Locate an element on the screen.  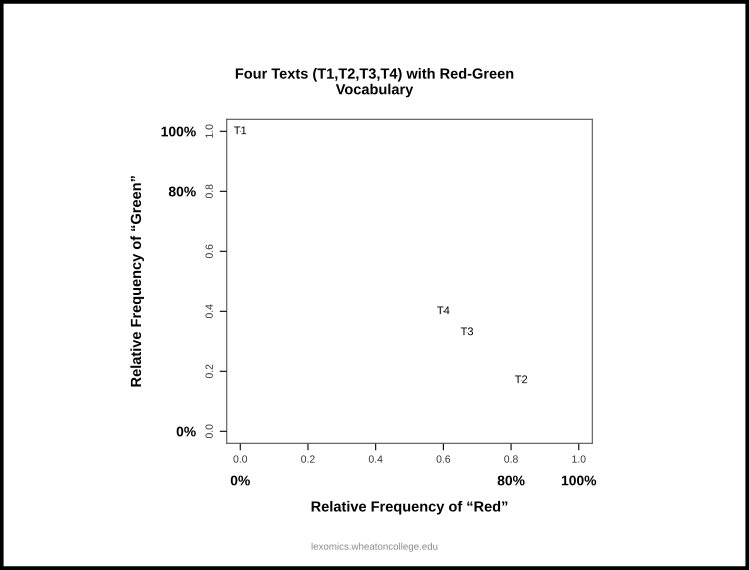
x2-tick-label: 80% is located at coordinates (511, 481).